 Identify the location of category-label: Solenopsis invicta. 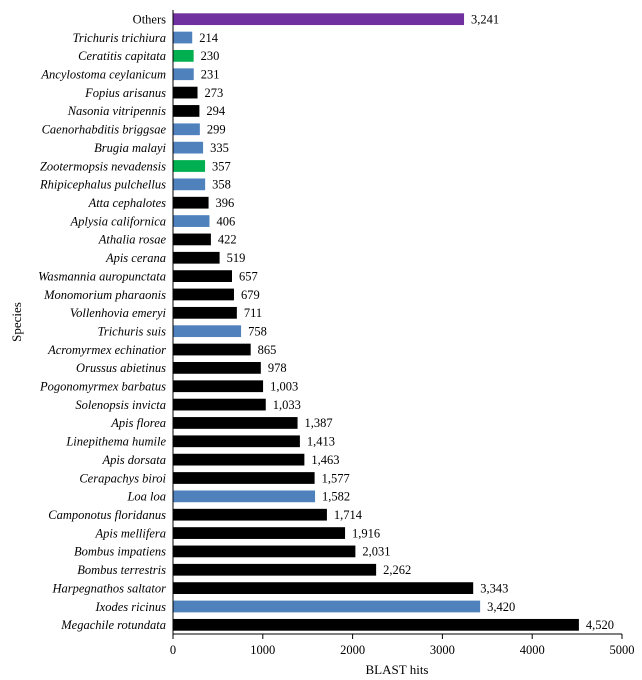
(120, 405).